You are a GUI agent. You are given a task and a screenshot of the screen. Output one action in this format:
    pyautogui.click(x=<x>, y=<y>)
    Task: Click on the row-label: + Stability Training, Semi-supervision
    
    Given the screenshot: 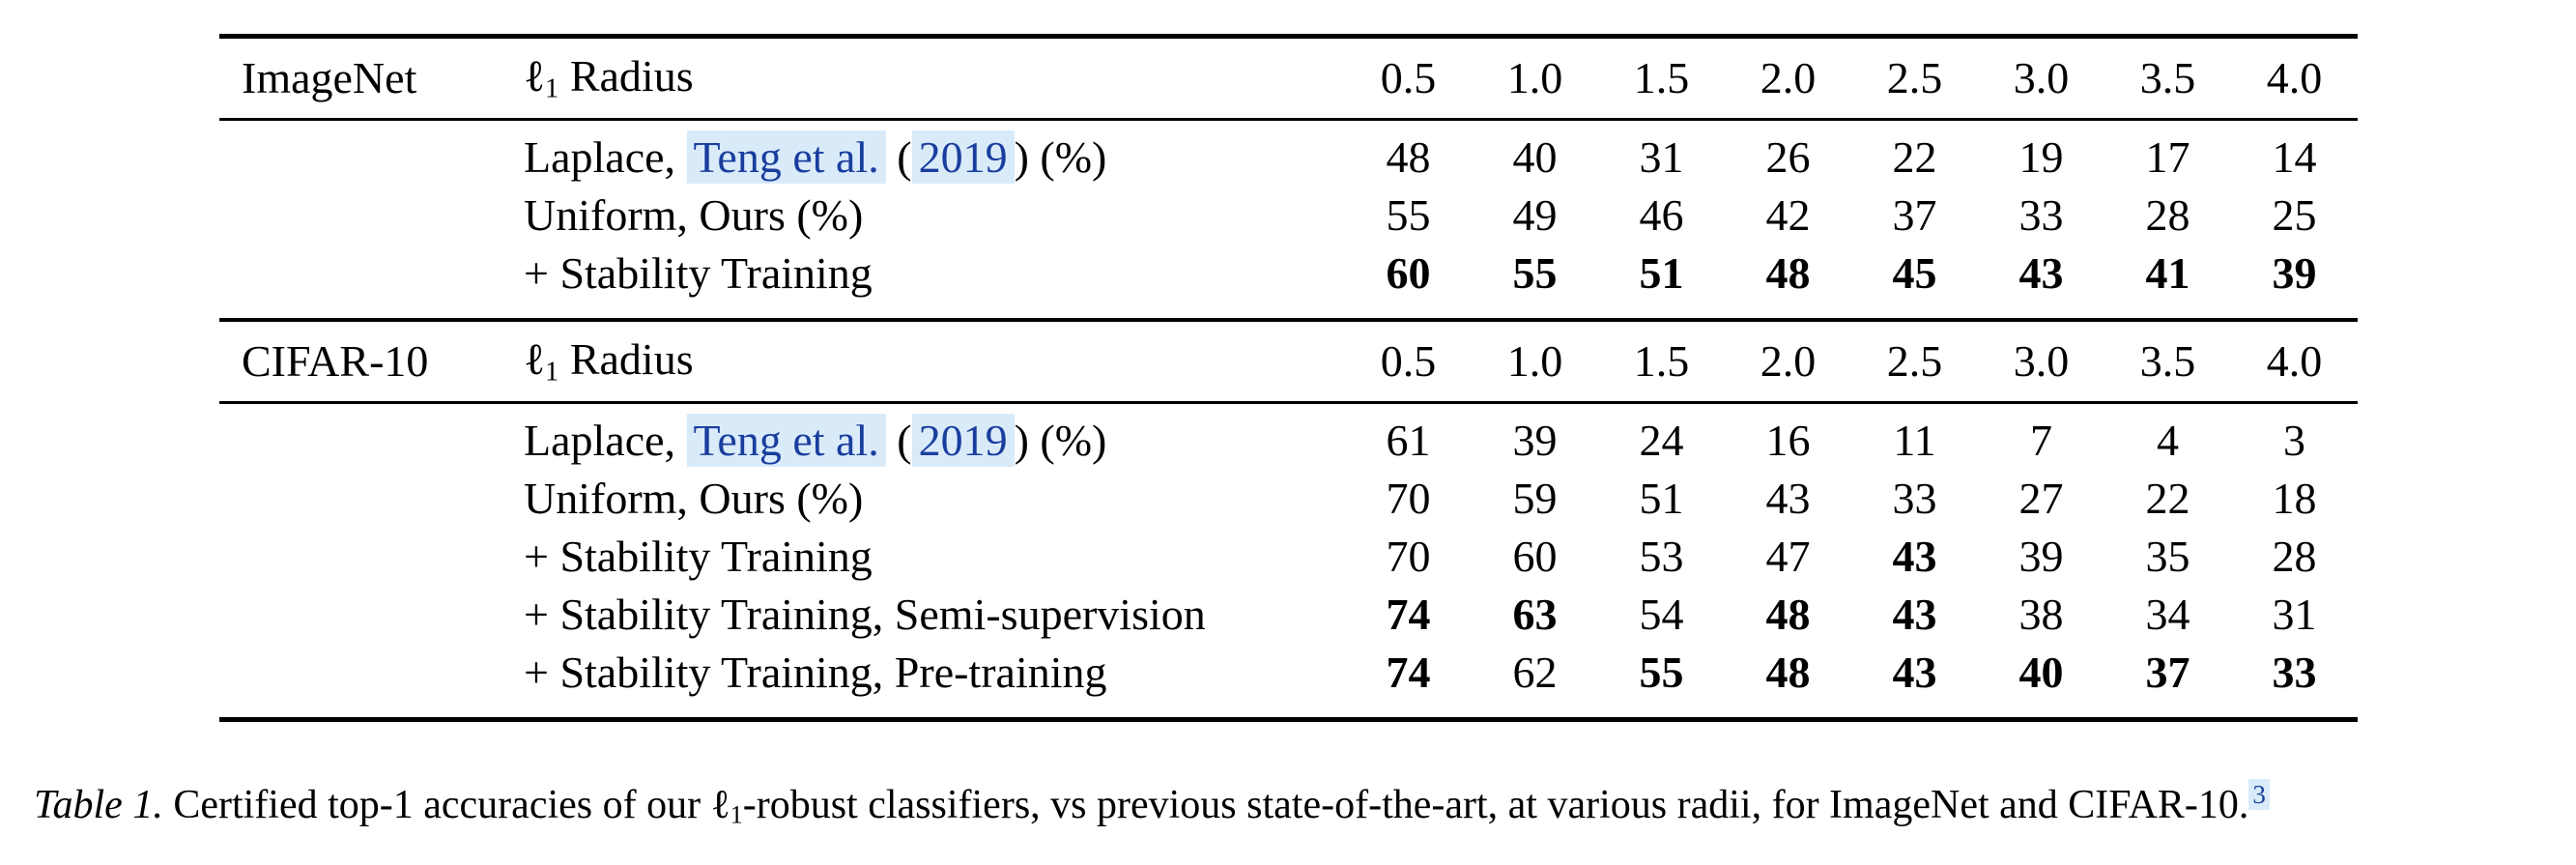 What is the action you would take?
    pyautogui.click(x=935, y=614)
    